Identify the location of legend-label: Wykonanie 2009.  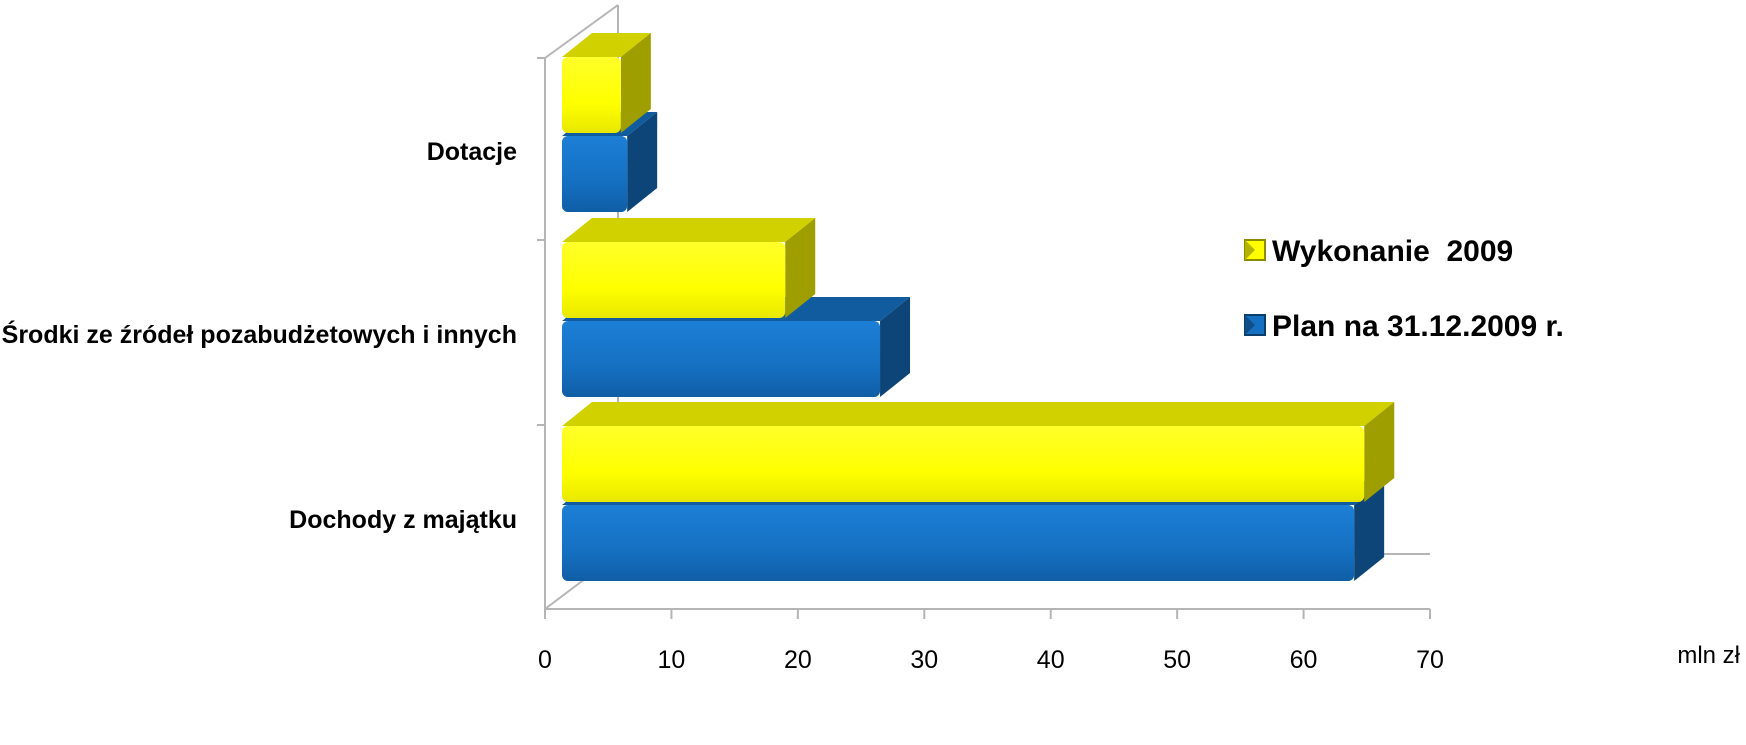
(1392, 251).